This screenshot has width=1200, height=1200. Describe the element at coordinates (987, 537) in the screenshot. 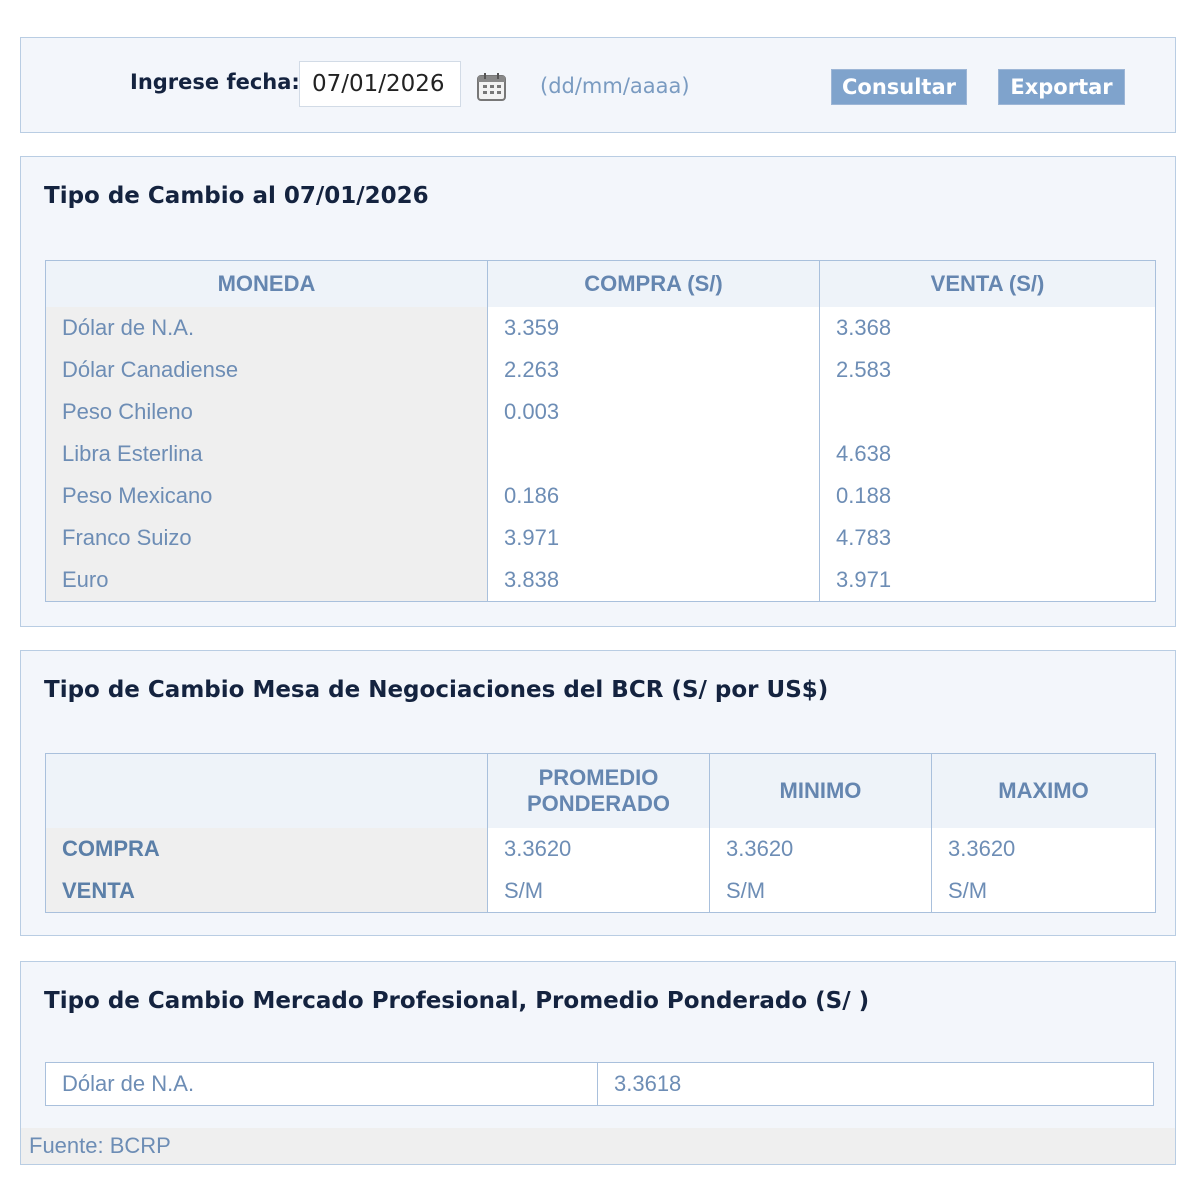

I see `cell: 4.783` at that location.